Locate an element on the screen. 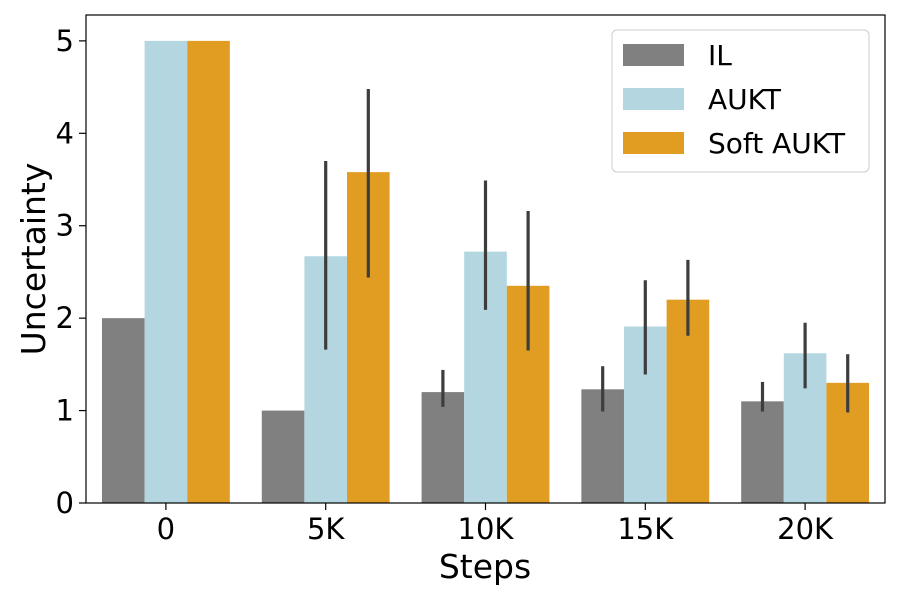  legend-swatch-soft-aukt is located at coordinates (653, 143).